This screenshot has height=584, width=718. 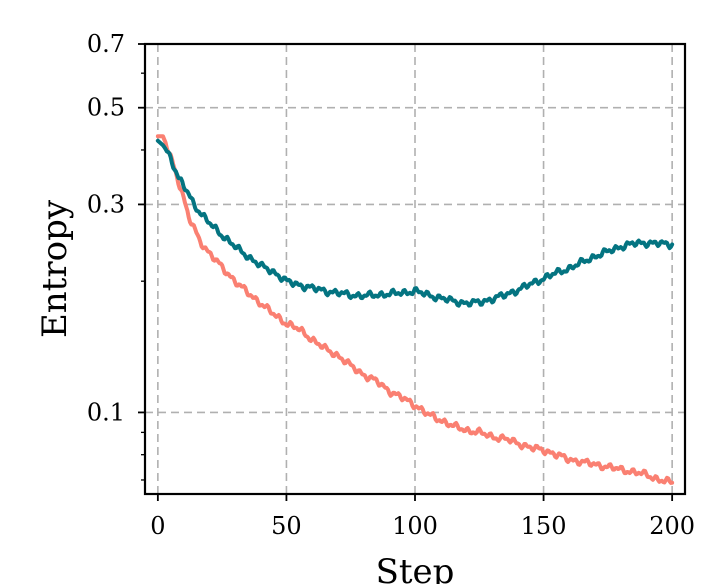 I want to click on y-tick-label-0.5: 0.5, so click(x=106, y=108).